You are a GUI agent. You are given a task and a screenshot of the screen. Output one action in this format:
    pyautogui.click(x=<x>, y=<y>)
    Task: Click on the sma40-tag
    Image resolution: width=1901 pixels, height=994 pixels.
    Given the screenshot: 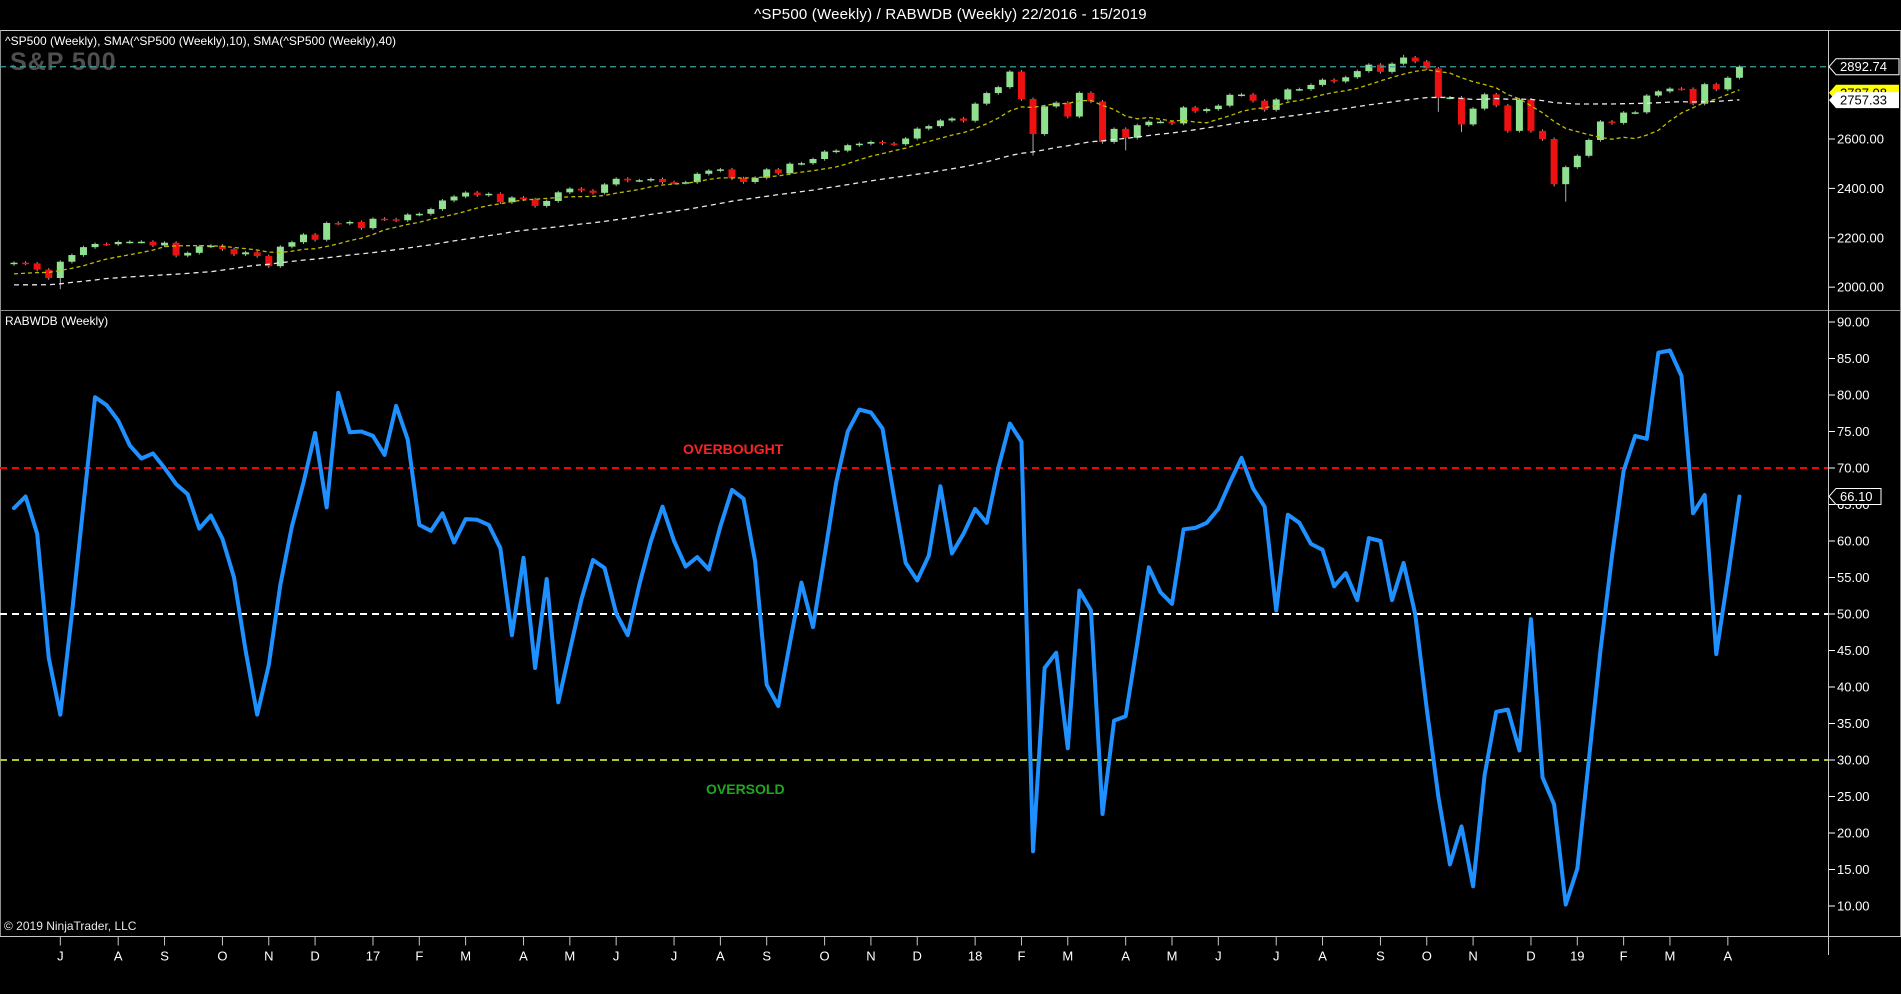 What is the action you would take?
    pyautogui.click(x=1864, y=100)
    